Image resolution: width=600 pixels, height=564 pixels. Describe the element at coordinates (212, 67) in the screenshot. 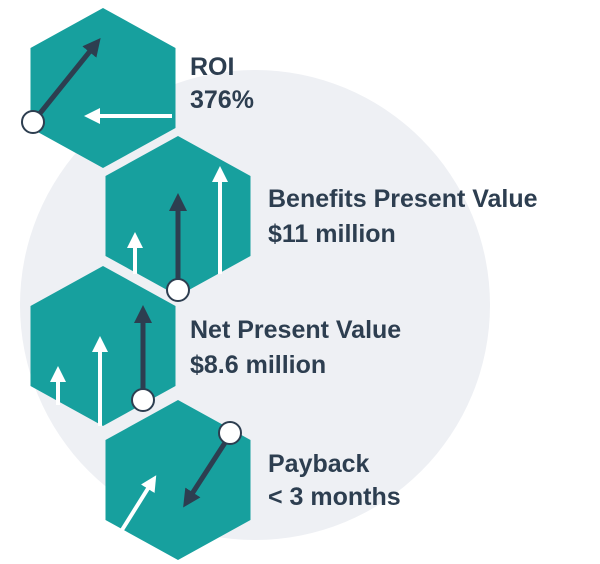

I see `label: ROI` at that location.